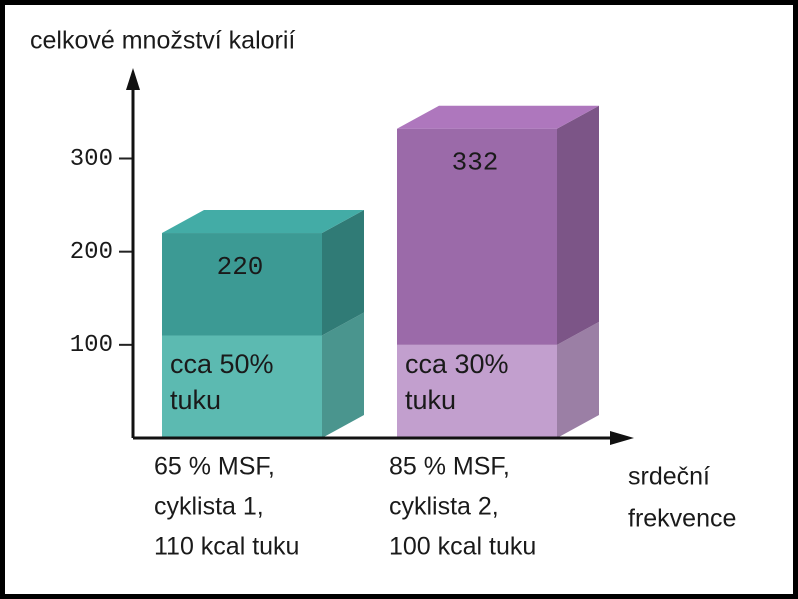 This screenshot has height=599, width=798. What do you see at coordinates (240, 267) in the screenshot?
I see `total-label: 220` at bounding box center [240, 267].